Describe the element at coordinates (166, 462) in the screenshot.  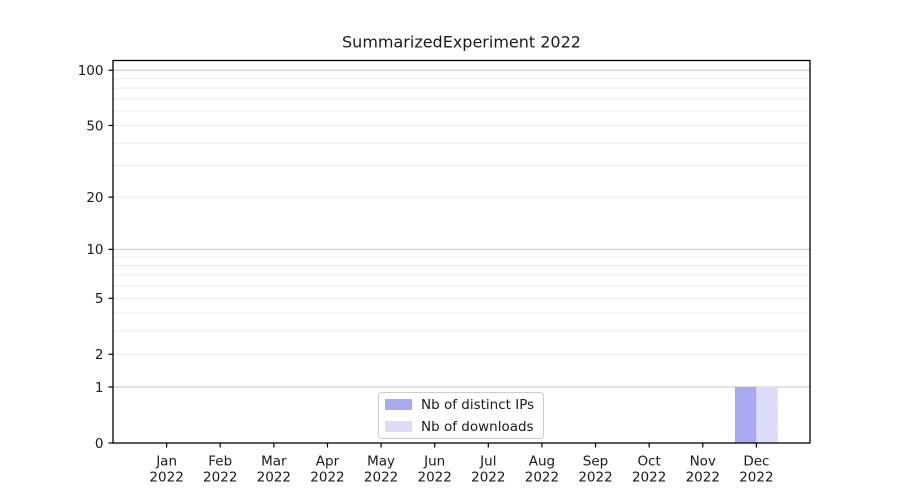
I see `x-tick-label-month: Jan` at that location.